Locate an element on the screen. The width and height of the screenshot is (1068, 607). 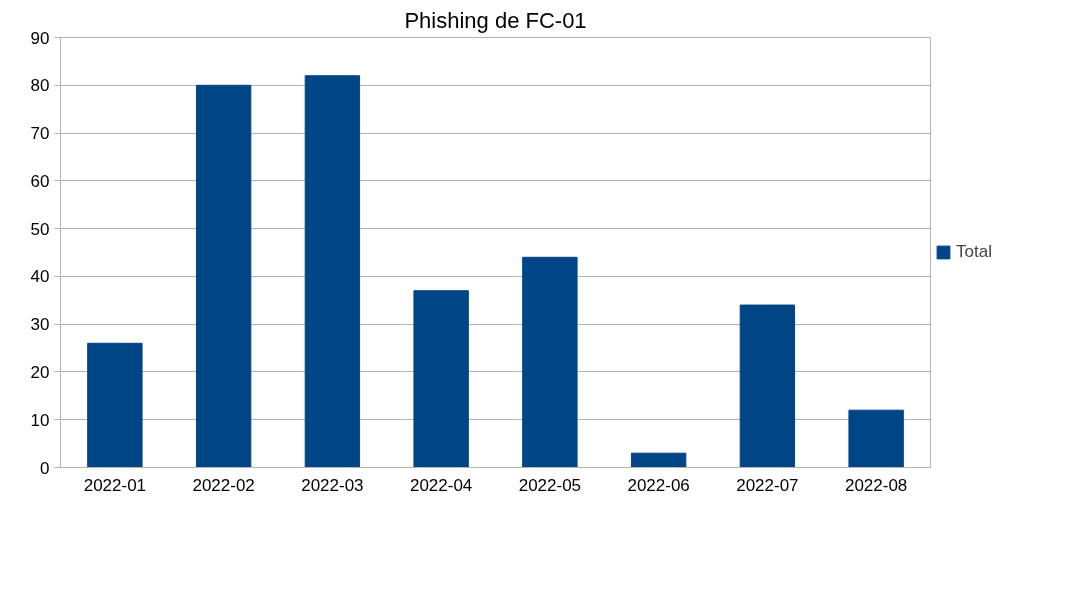
x-tick-label: 2022-01 is located at coordinates (115, 485).